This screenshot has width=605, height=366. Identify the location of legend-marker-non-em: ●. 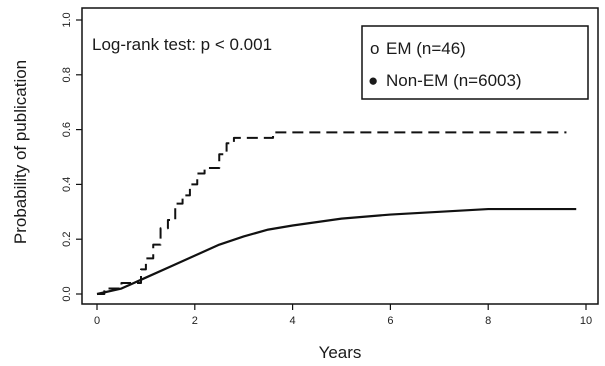
(373, 80).